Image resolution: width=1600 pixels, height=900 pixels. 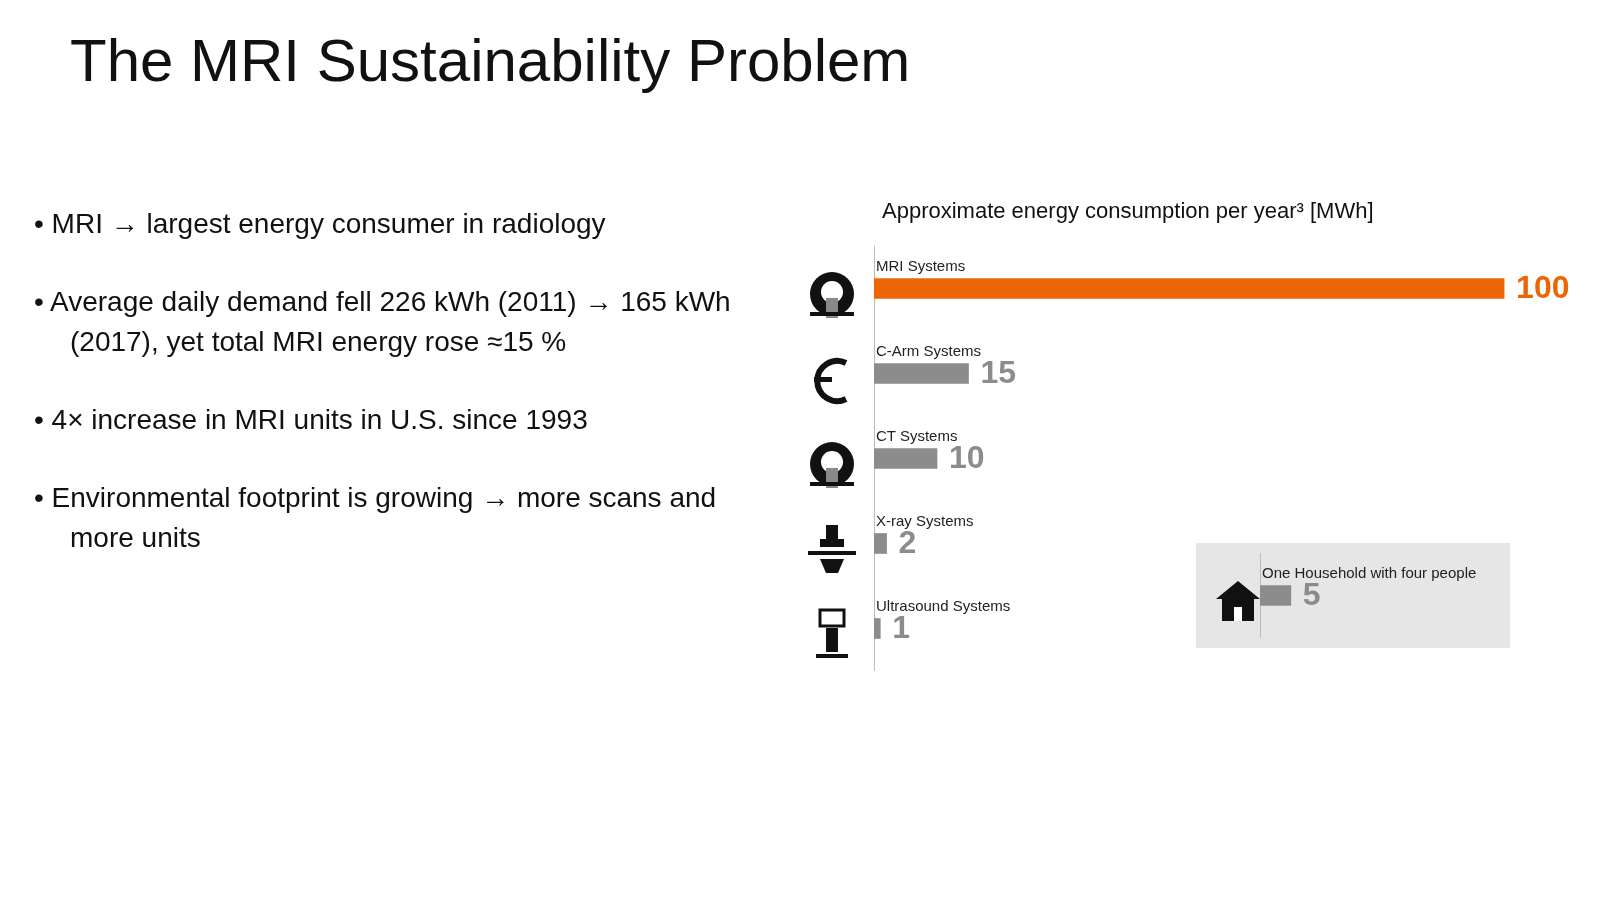 I want to click on text: • Average daily demand fell 226 kWh (2011) → 165 kWh (2017), yet total MRI energy rose ≈15 %, so click(x=383, y=322).